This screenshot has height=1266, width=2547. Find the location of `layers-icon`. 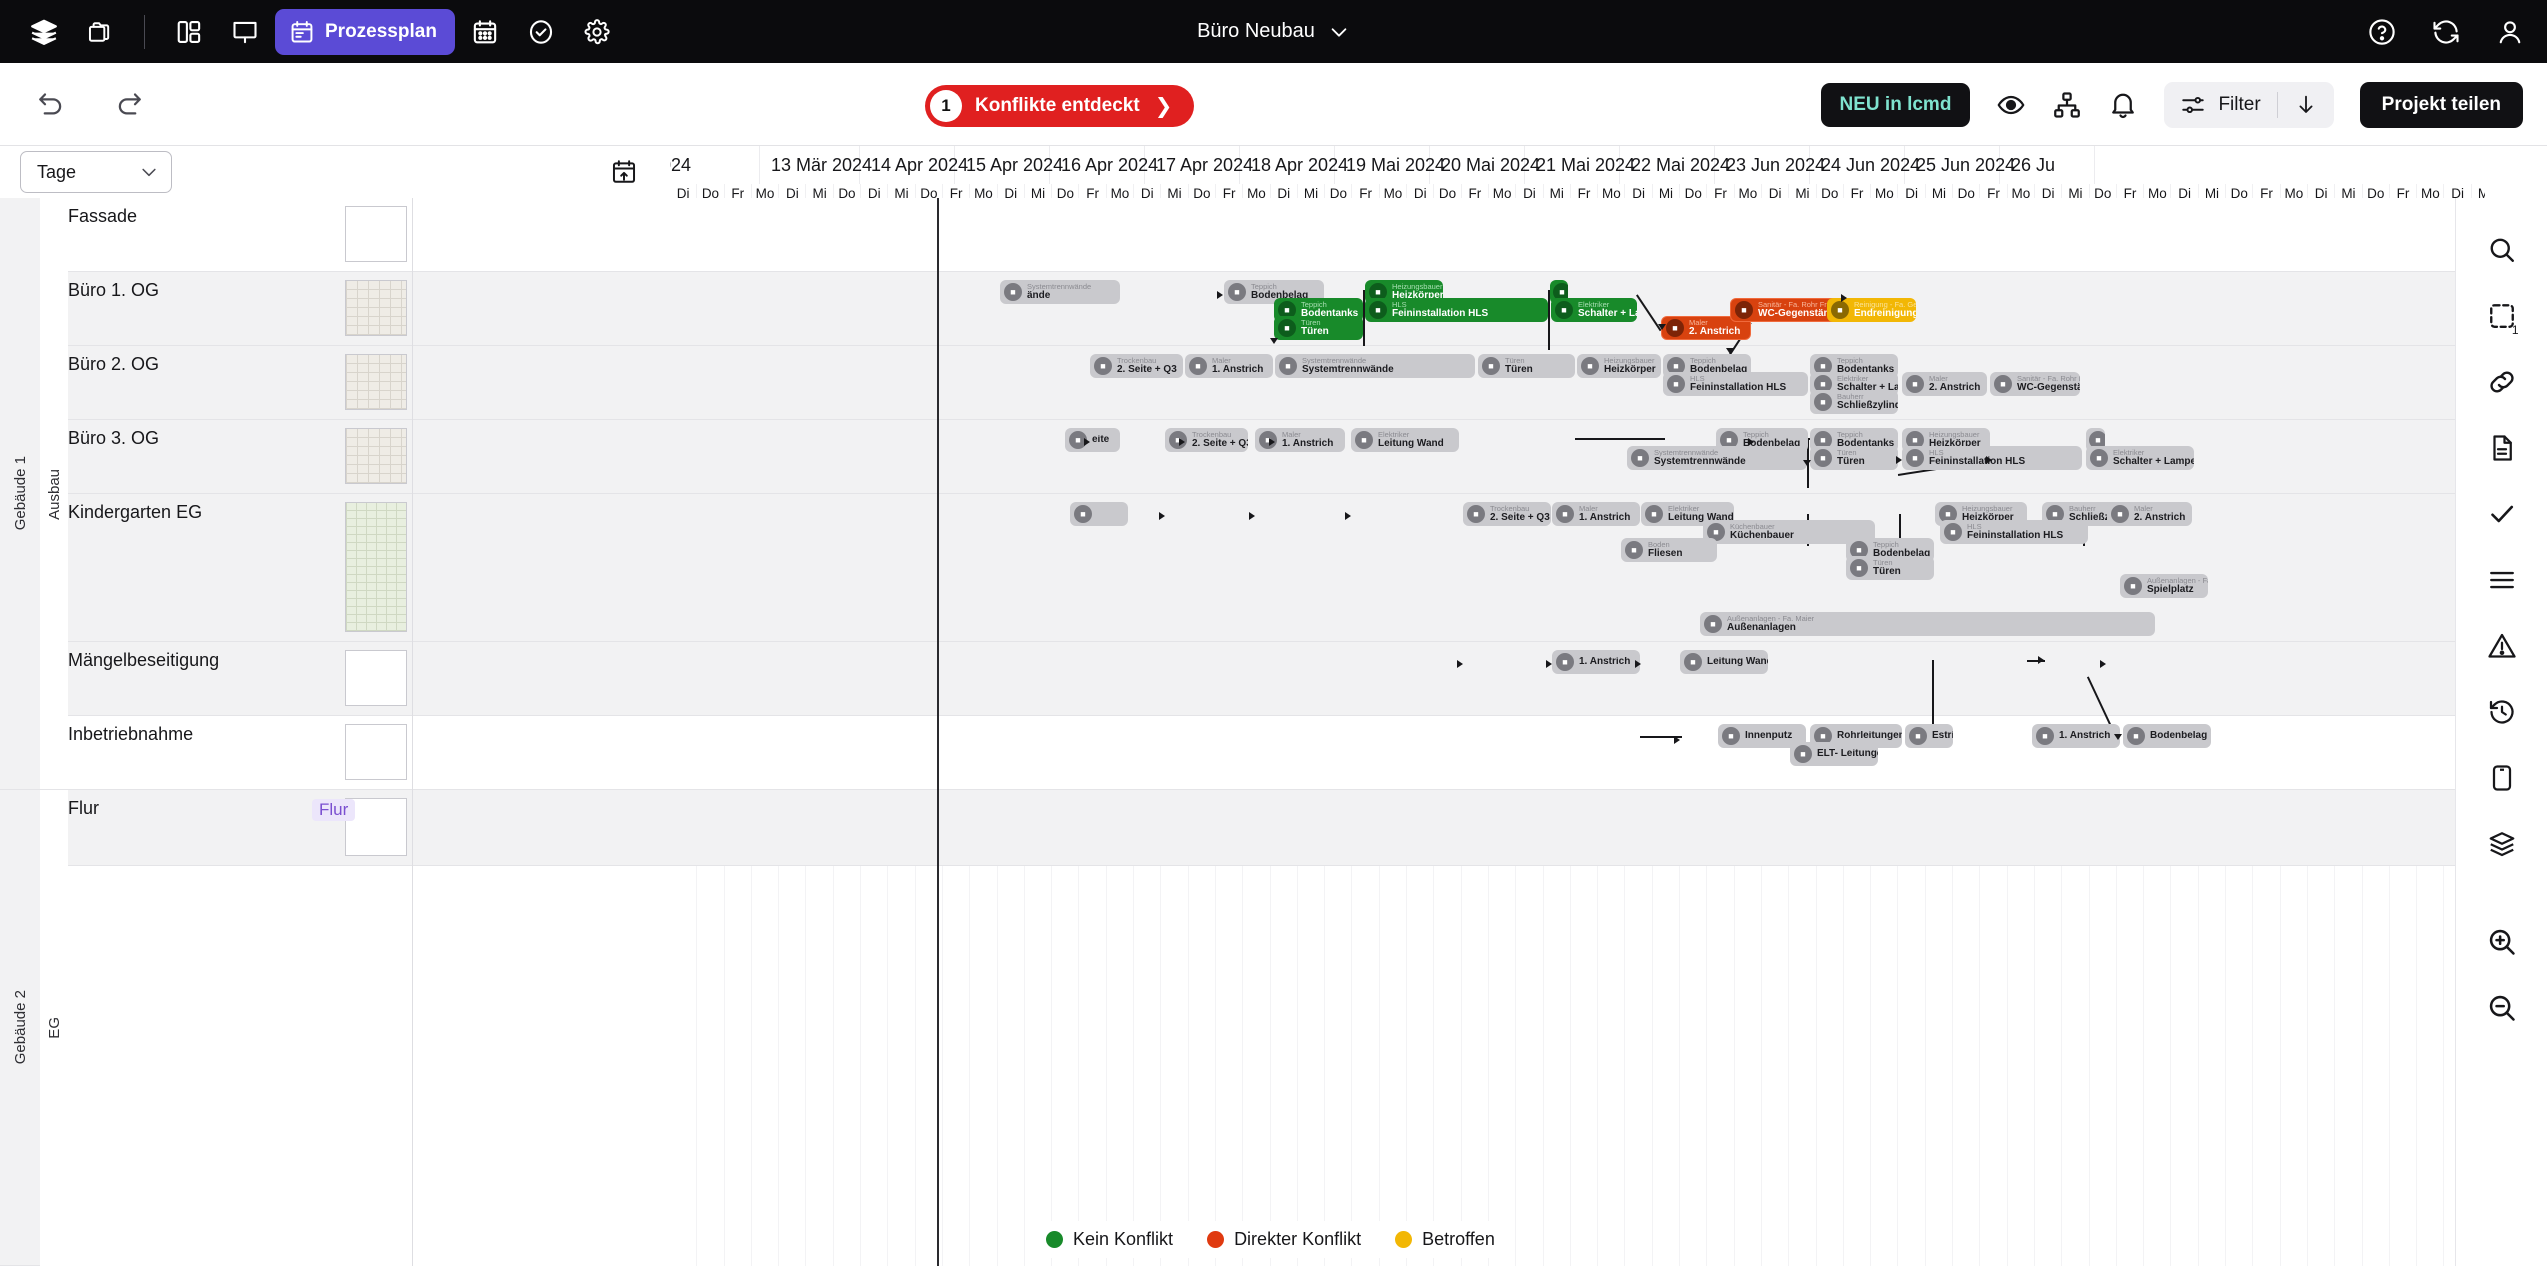

layers-icon is located at coordinates (44, 32).